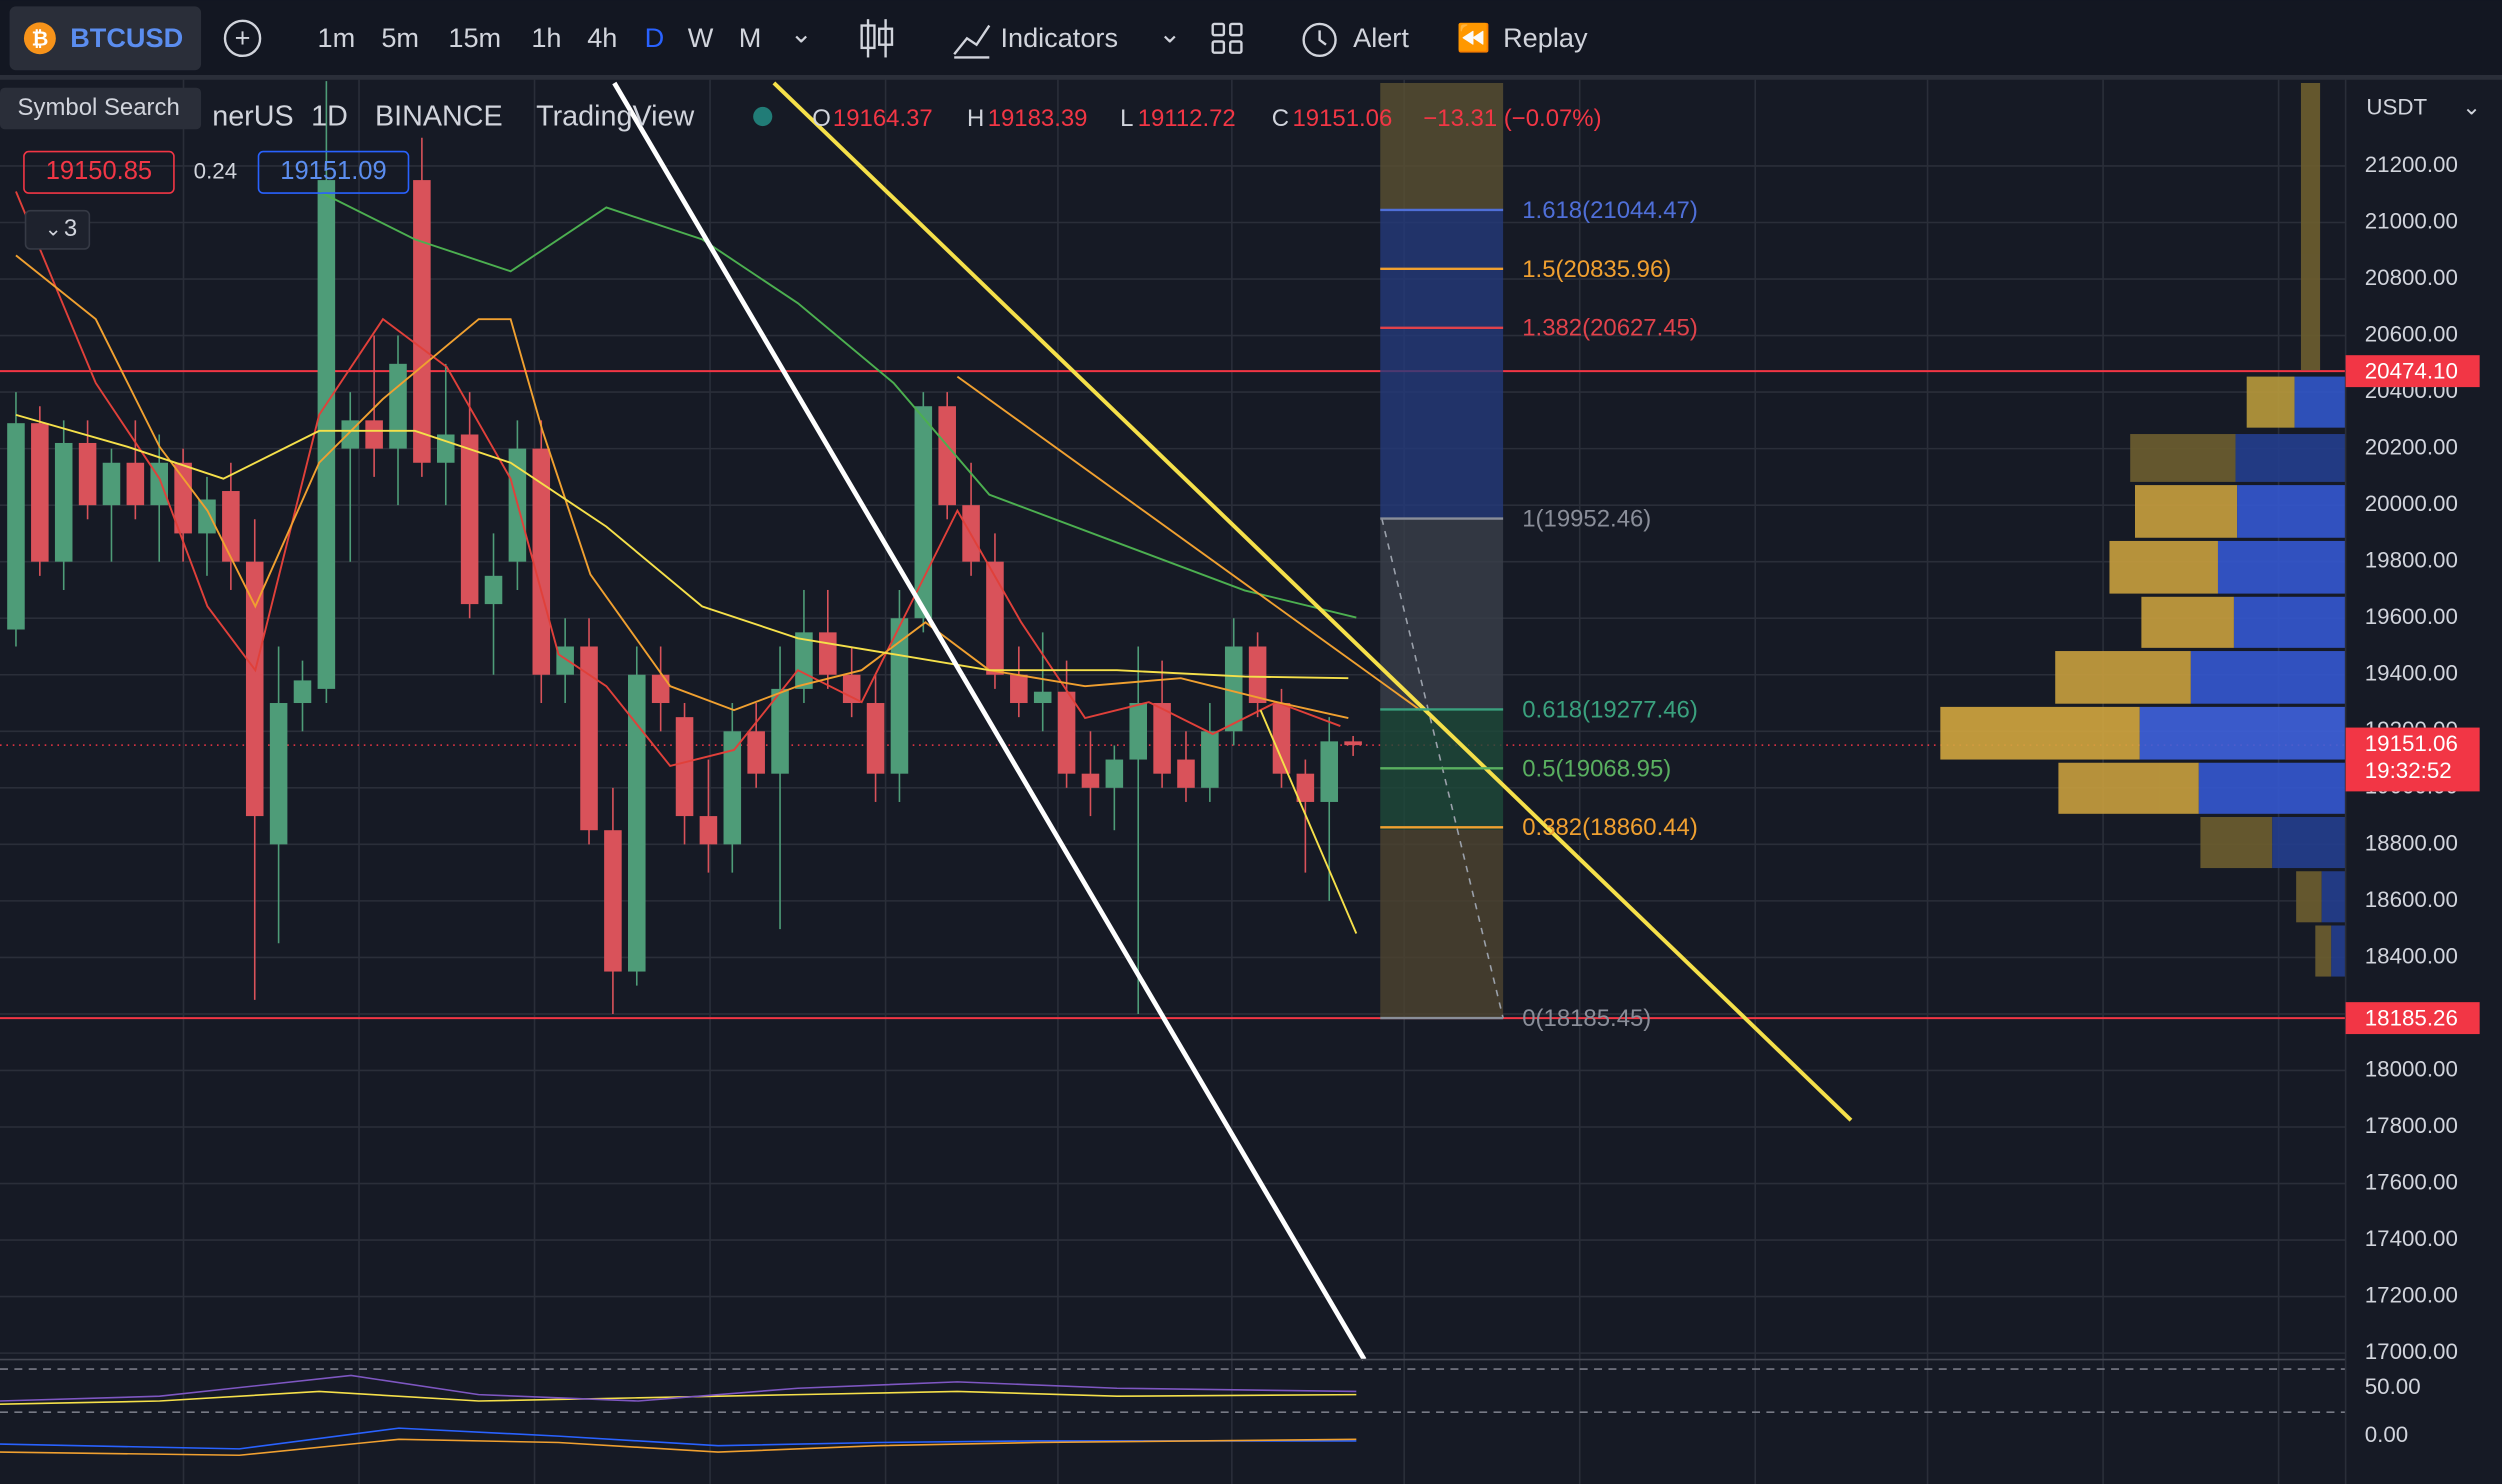 Image resolution: width=2502 pixels, height=1484 pixels. I want to click on market-status, so click(763, 116).